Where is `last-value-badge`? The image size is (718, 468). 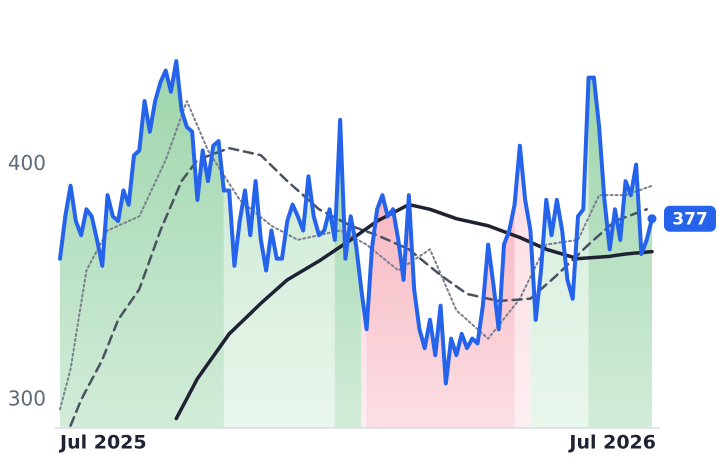
last-value-badge is located at coordinates (690, 218).